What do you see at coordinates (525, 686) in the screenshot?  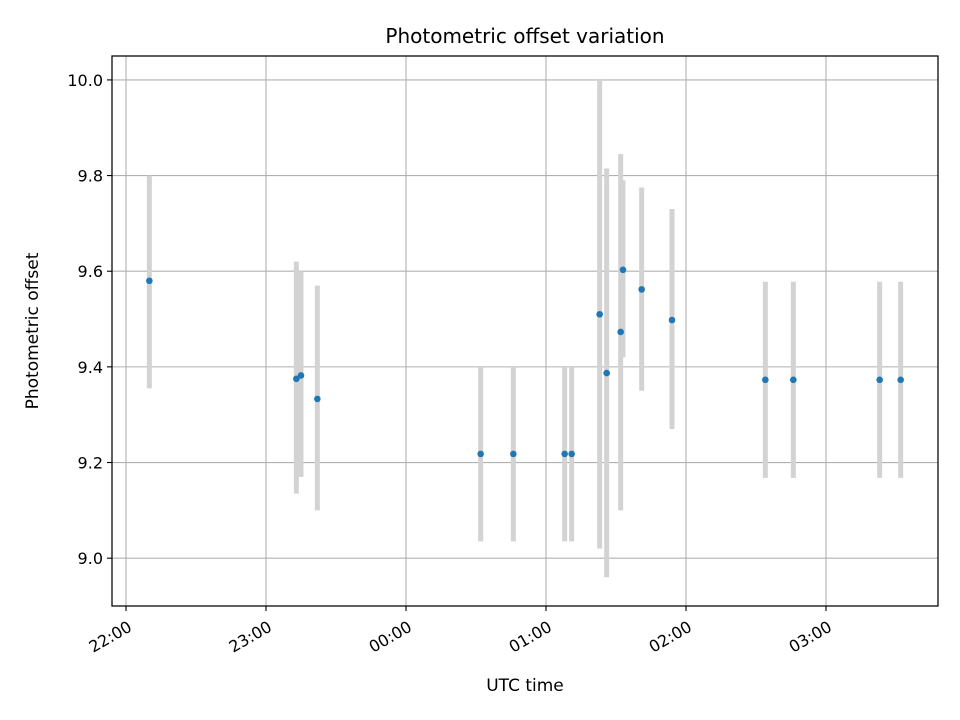 I see `x-axis-label: UTC time` at bounding box center [525, 686].